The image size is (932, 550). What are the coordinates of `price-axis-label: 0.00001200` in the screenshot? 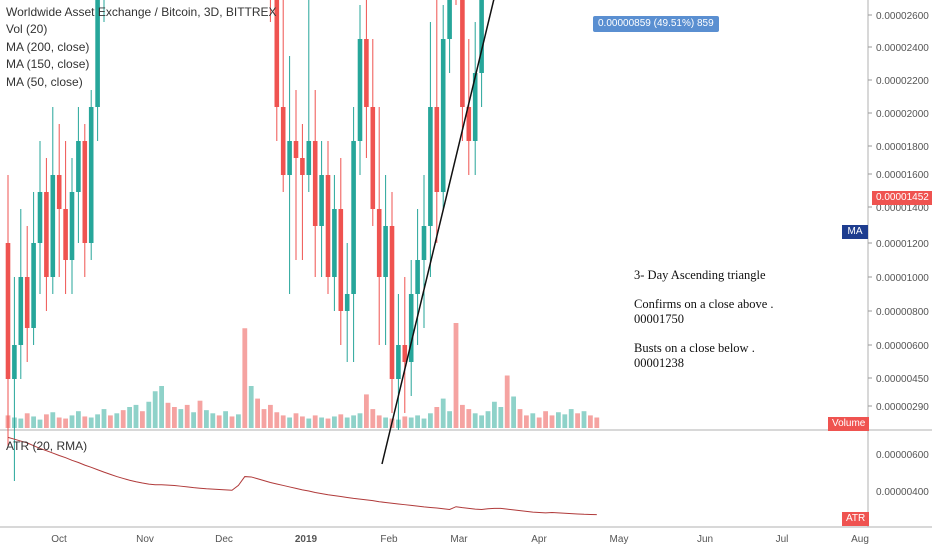 It's located at (902, 244).